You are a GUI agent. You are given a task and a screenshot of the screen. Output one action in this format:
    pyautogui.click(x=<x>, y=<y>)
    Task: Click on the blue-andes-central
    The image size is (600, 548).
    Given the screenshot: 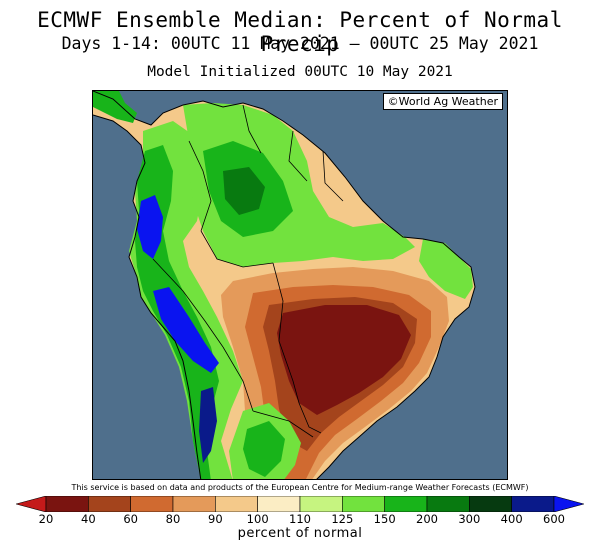 What is the action you would take?
    pyautogui.click(x=186, y=330)
    